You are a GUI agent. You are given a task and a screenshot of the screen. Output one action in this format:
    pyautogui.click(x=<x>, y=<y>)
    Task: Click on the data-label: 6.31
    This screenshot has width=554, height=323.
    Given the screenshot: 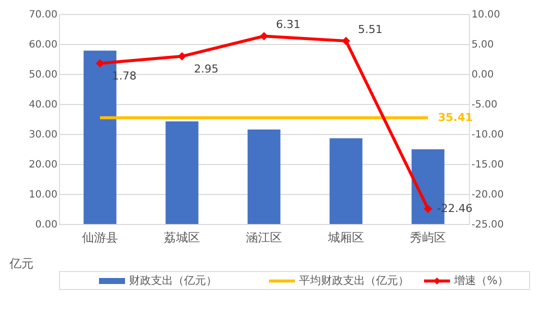 What is the action you would take?
    pyautogui.click(x=288, y=25)
    